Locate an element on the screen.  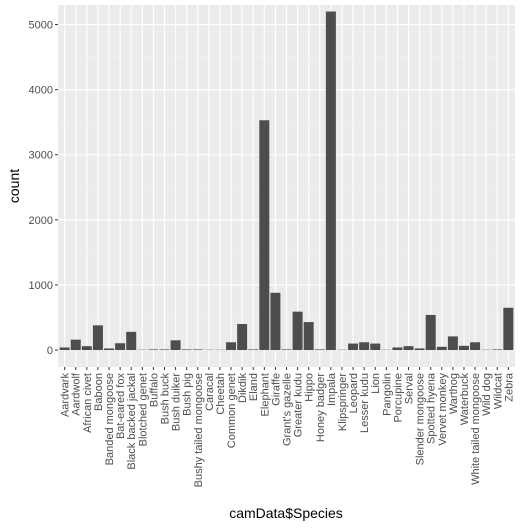
x-tick-label: Black backed jackal is located at coordinates (132, 421).